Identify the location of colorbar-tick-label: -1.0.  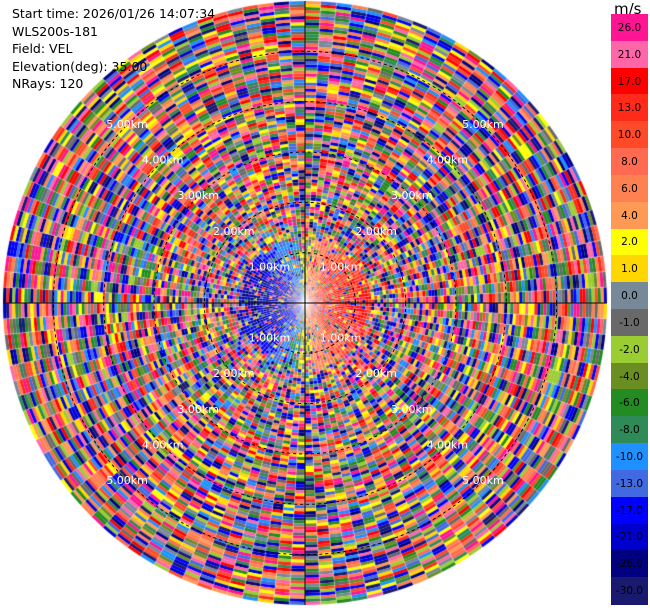
(629, 322).